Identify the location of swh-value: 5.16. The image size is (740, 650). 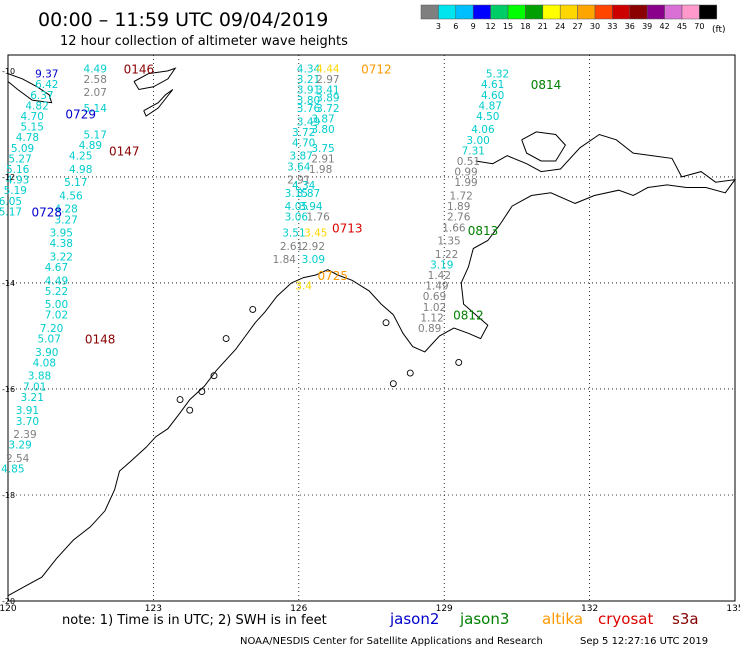
(18, 170).